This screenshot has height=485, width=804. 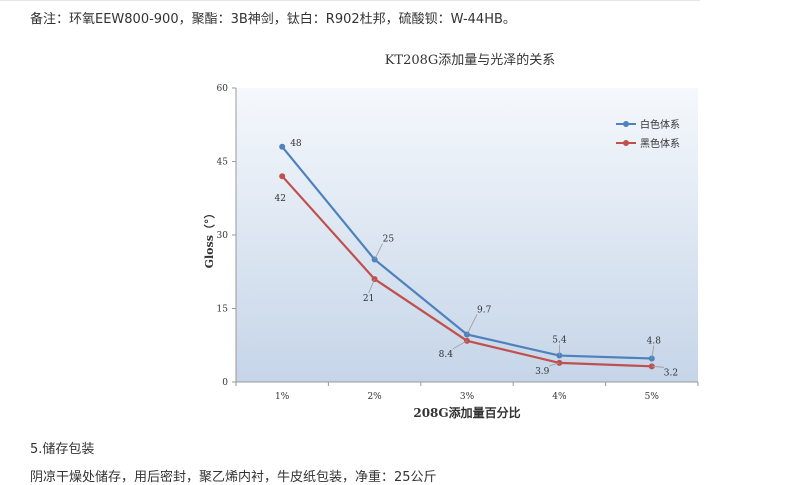 I want to click on data-label: 5.4, so click(x=559, y=341).